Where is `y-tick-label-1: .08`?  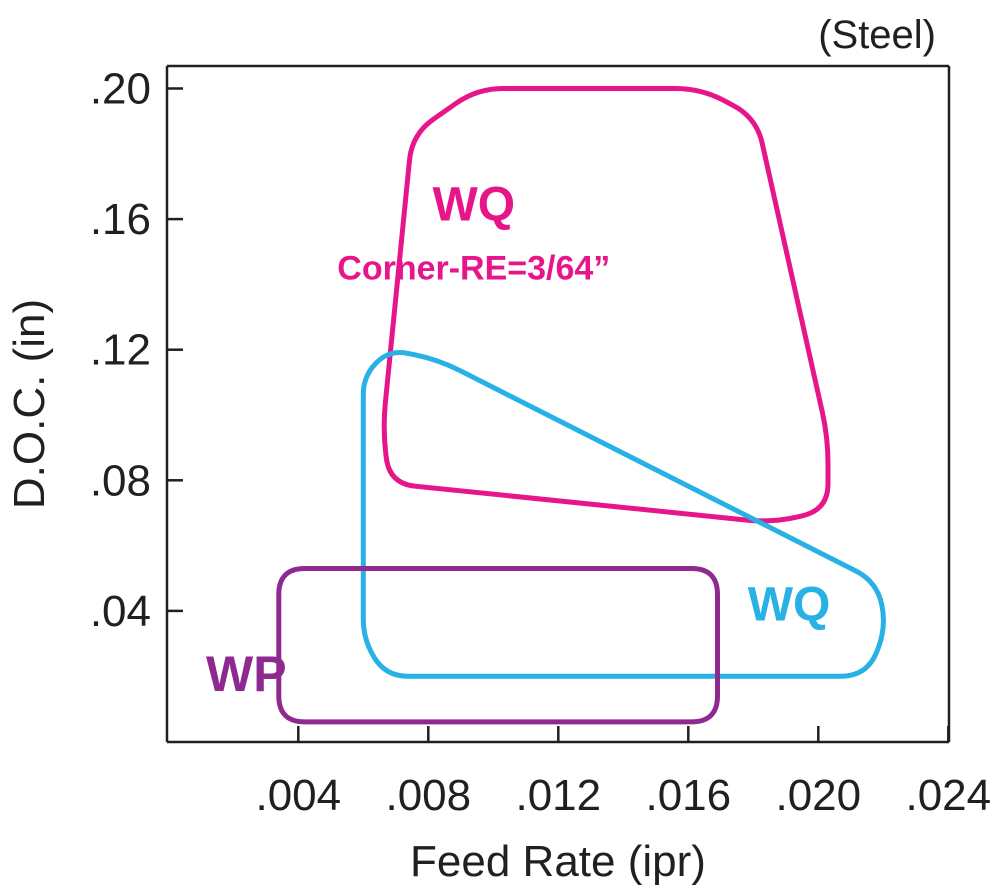
y-tick-label-1: .08 is located at coordinates (120, 480).